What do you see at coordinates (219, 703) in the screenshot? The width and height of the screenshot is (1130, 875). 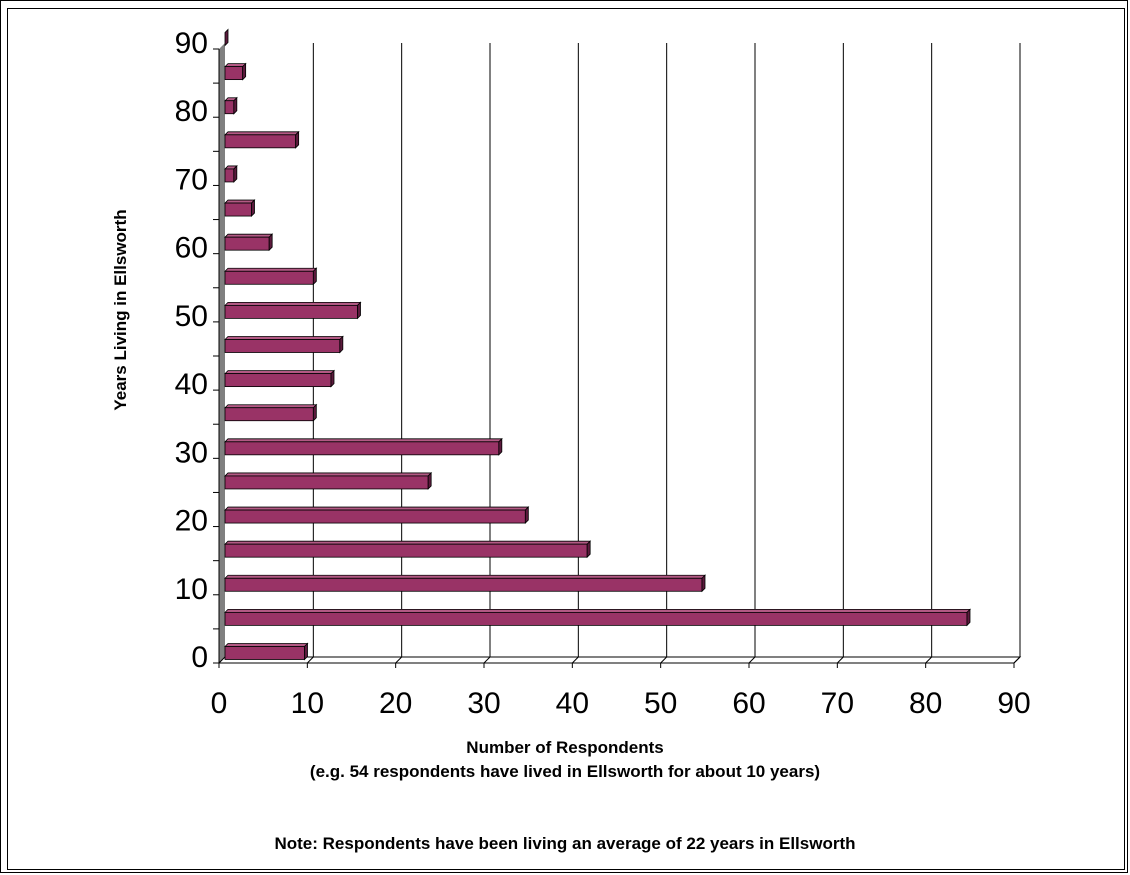 I see `x-tick-label: 0` at bounding box center [219, 703].